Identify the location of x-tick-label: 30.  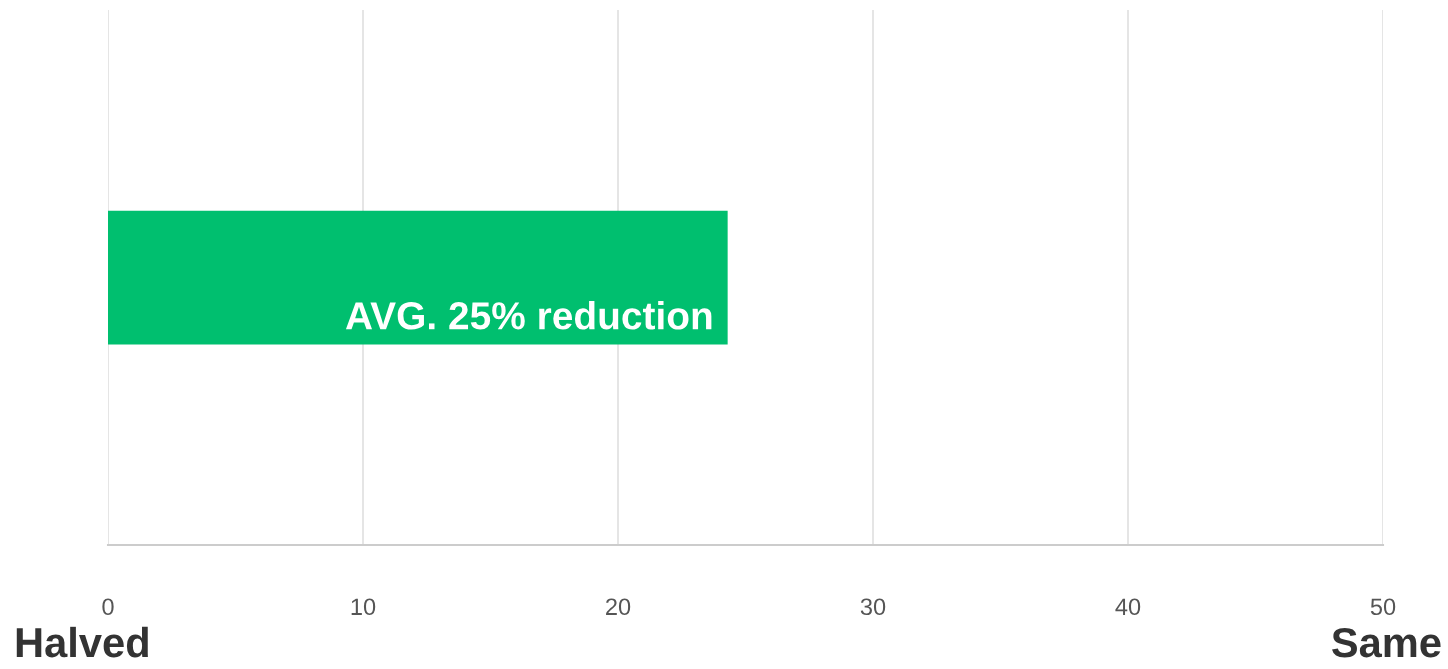
(873, 607).